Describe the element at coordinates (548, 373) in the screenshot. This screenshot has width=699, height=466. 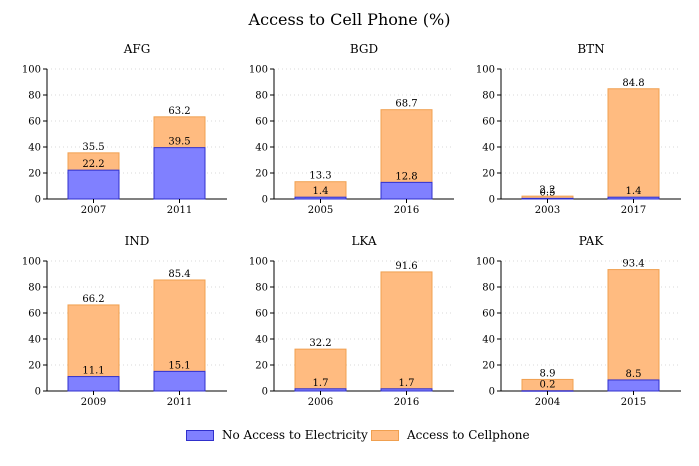
I see `data-label-cellphone: 8.9` at that location.